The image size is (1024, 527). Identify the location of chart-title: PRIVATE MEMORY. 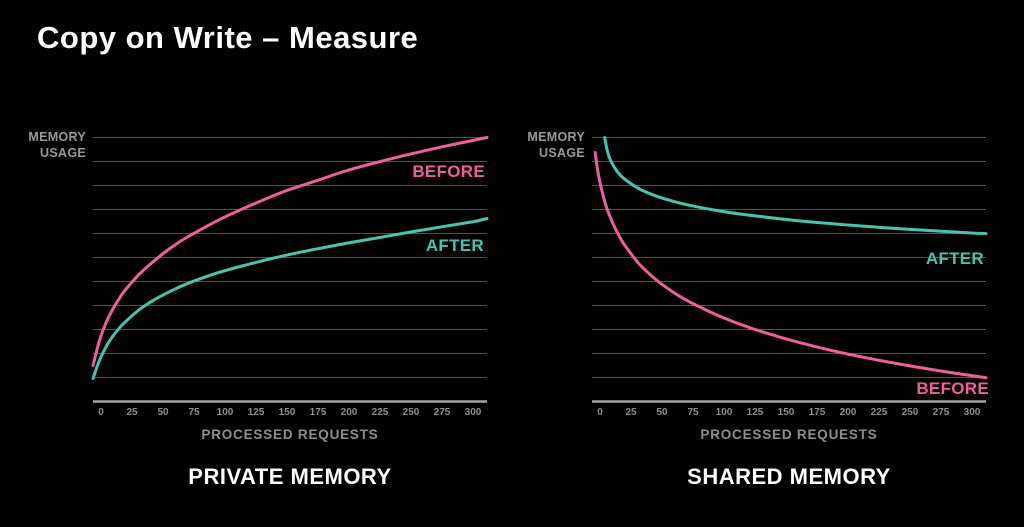
(290, 476).